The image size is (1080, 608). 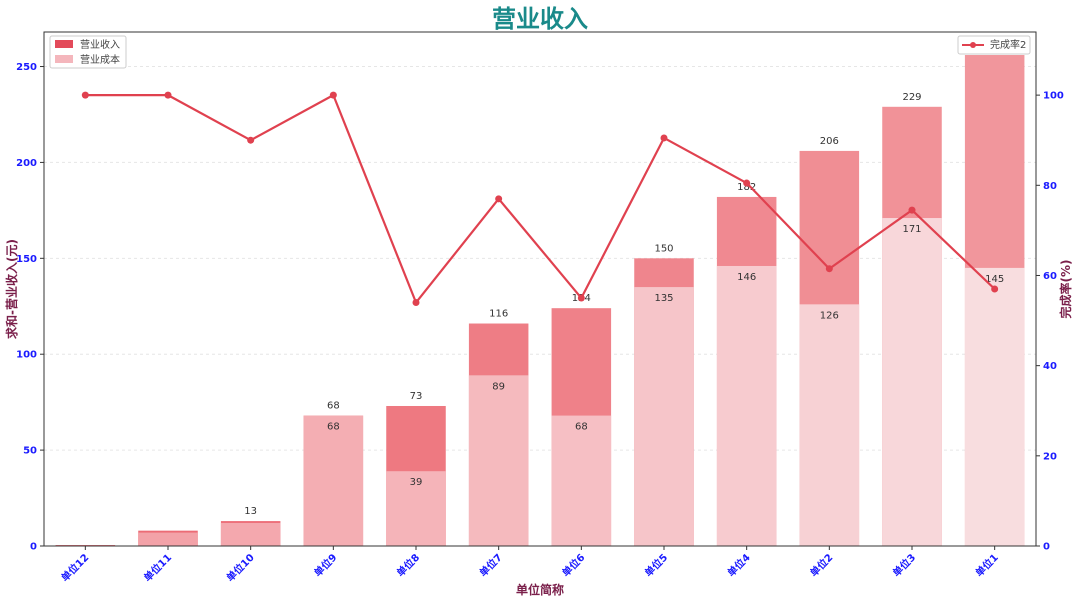 What do you see at coordinates (408, 565) in the screenshot?
I see `x-tick-label: 单位8` at bounding box center [408, 565].